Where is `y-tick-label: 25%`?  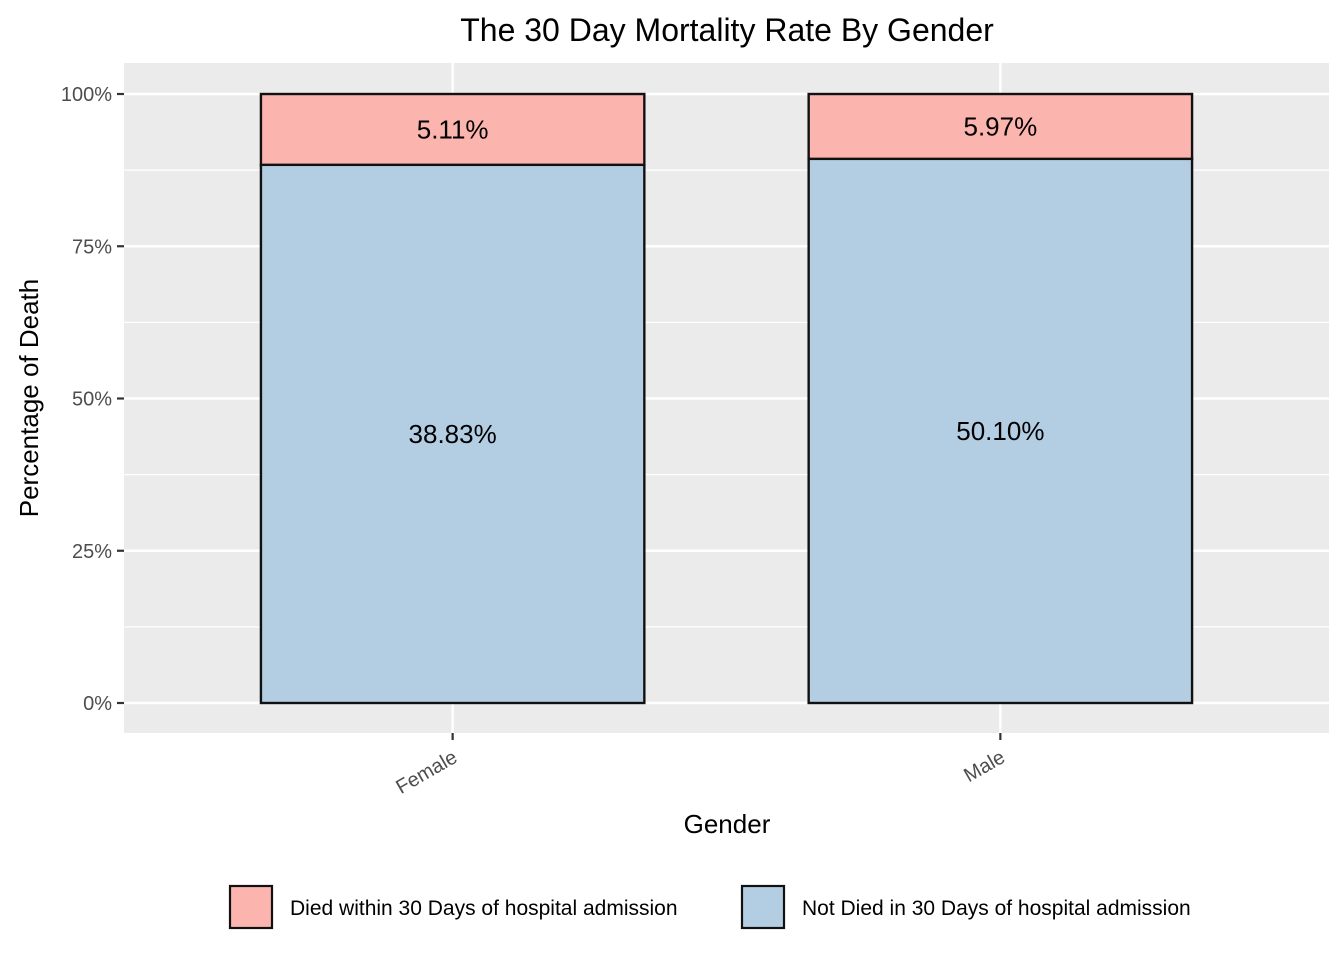
y-tick-label: 25% is located at coordinates (92, 552).